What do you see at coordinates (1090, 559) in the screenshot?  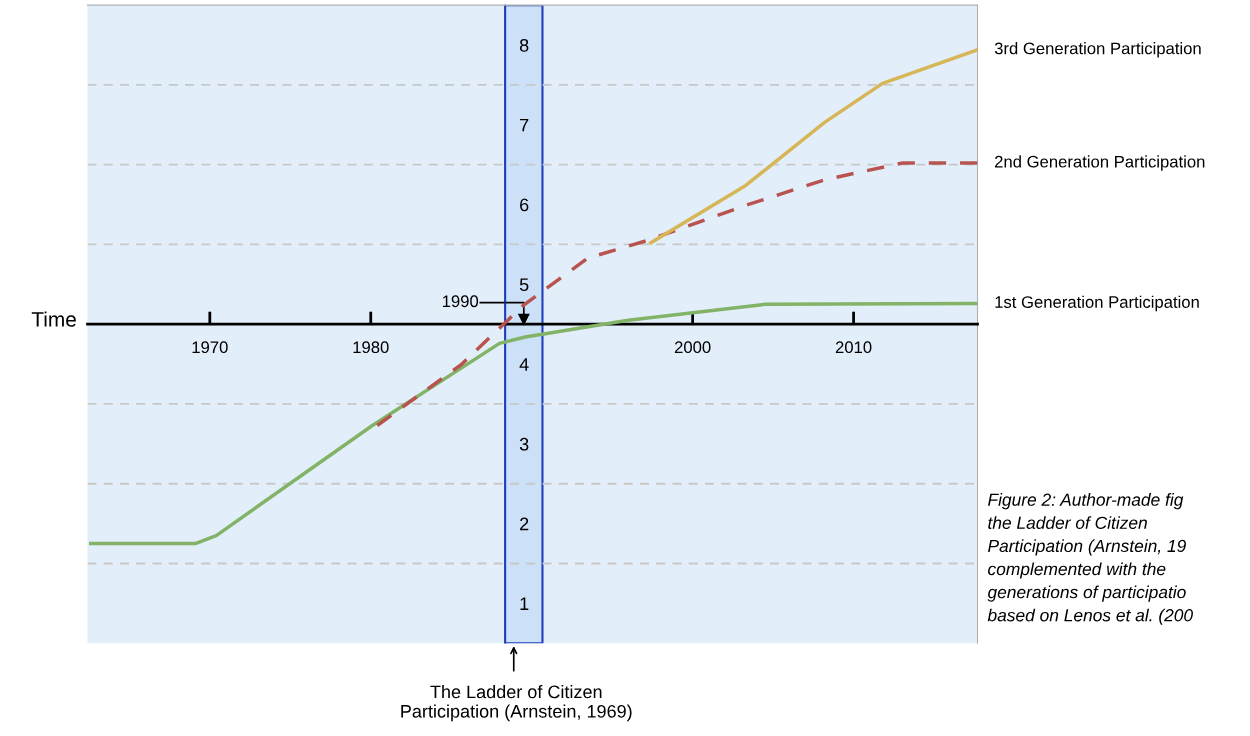 I see `caption: Figure 2: Author-made fig the Ladder of Citizen Participation (Arnstein, 19 complemented with the generations of participatio based on Lenos et al. (200` at bounding box center [1090, 559].